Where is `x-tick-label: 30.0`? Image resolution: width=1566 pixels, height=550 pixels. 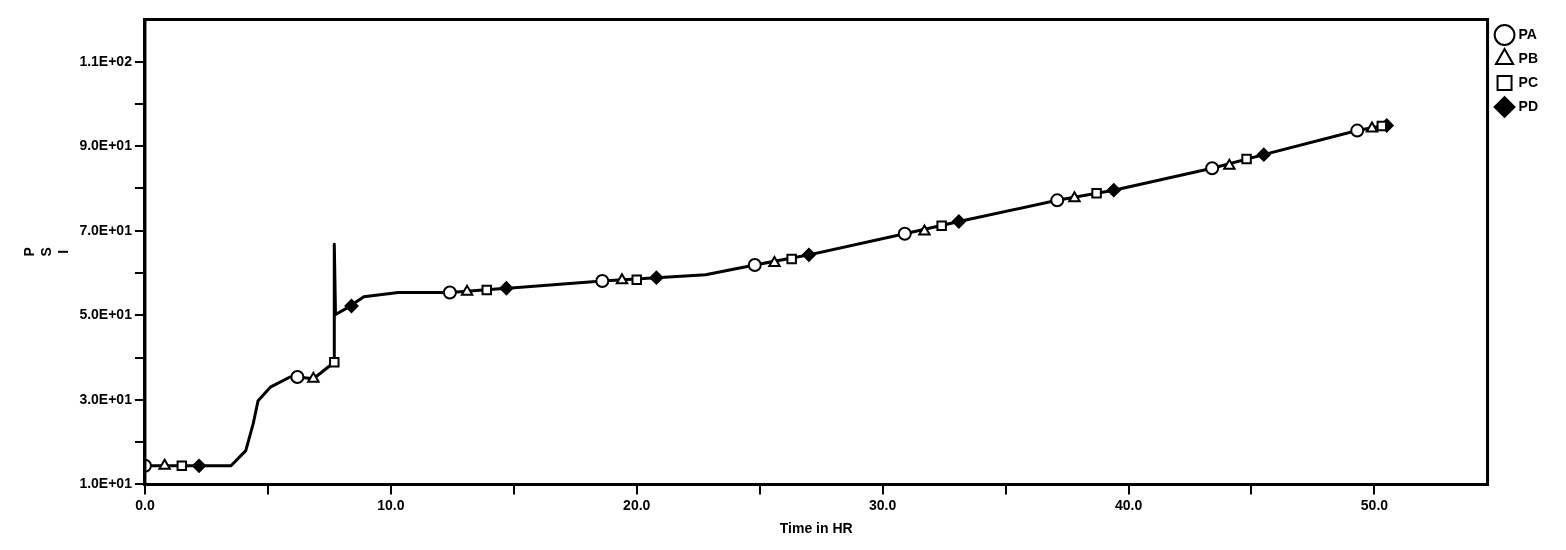 x-tick-label: 30.0 is located at coordinates (883, 504).